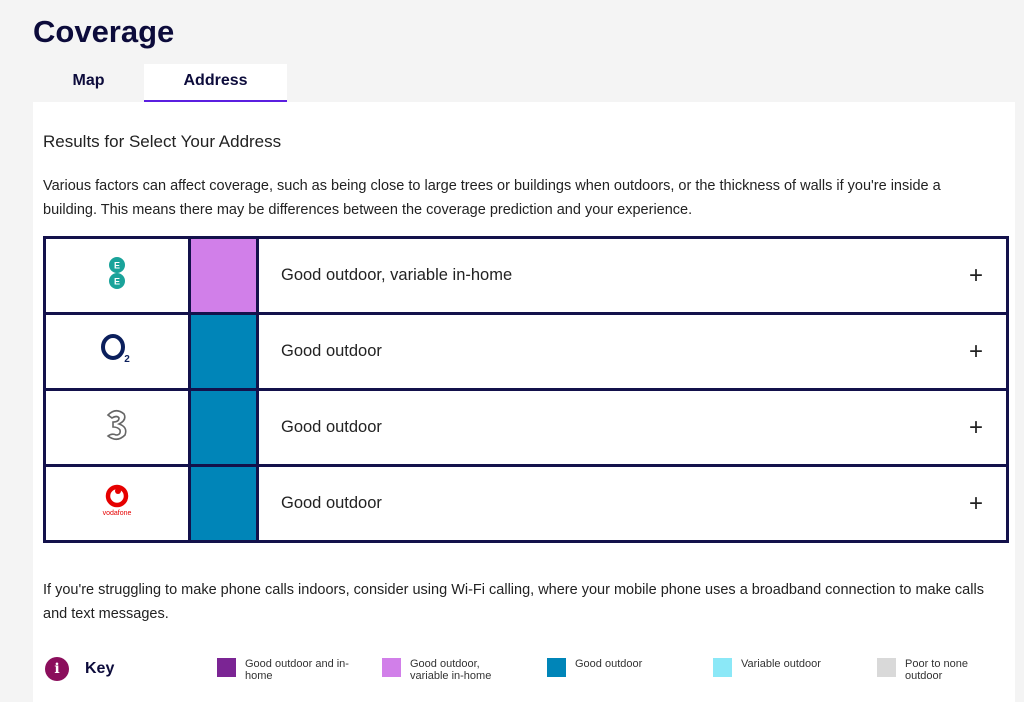 The image size is (1024, 702). What do you see at coordinates (117, 513) in the screenshot?
I see `svg-text: vodafone` at bounding box center [117, 513].